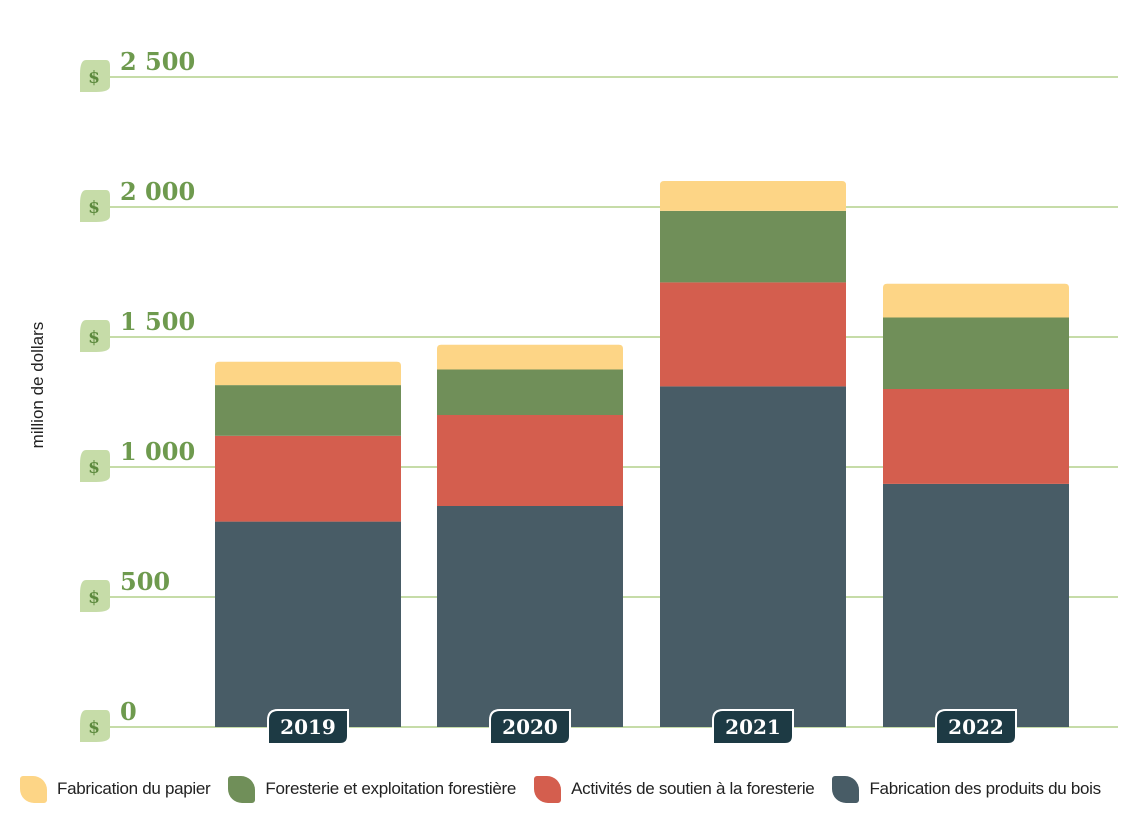 This screenshot has width=1140, height=828. I want to click on legend-item: Fabrication du papier, so click(115, 789).